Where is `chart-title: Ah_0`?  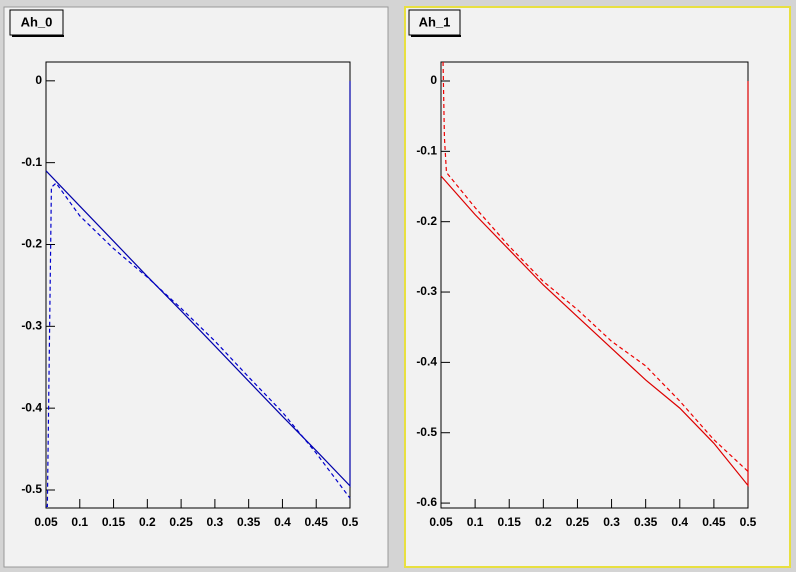
chart-title: Ah_0 is located at coordinates (37, 21).